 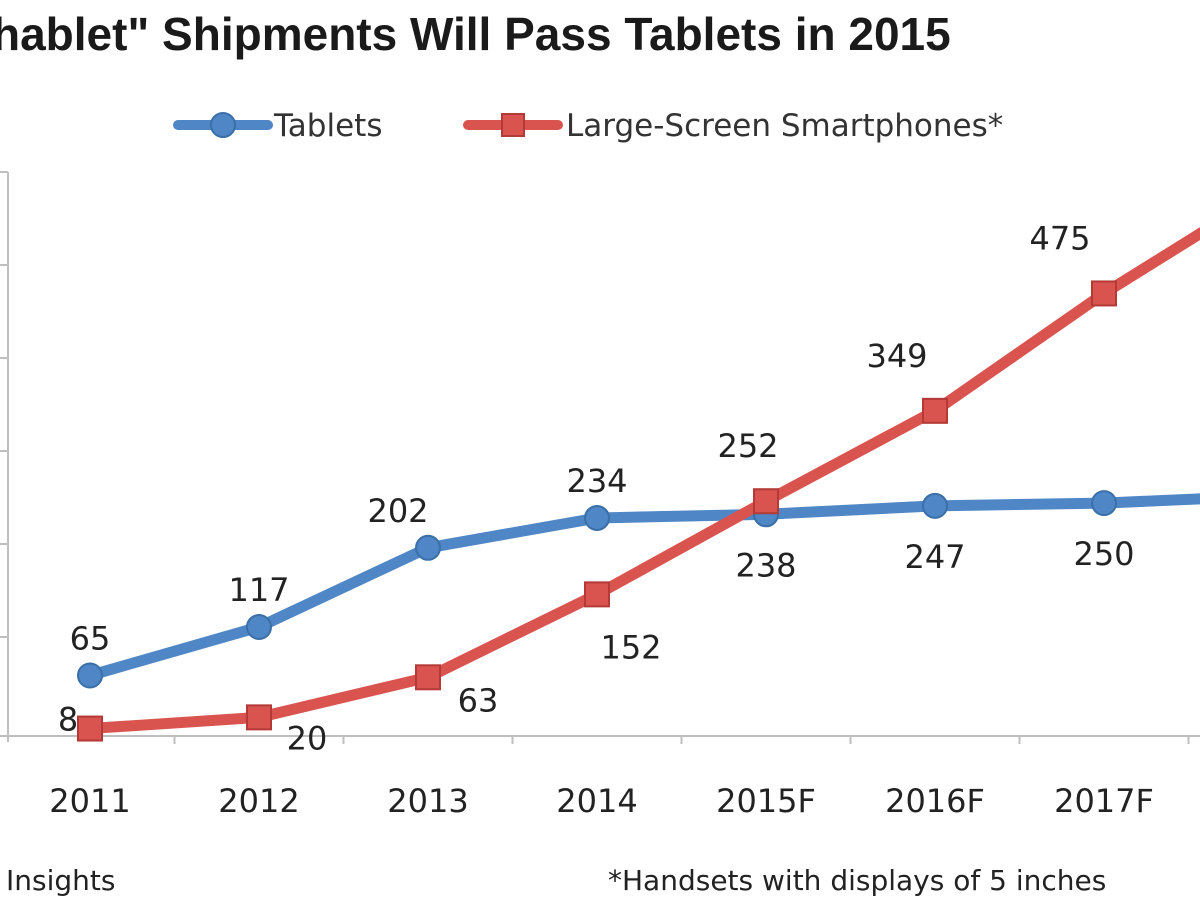 What do you see at coordinates (766, 801) in the screenshot?
I see `x-tick-label-2015f: 2015F` at bounding box center [766, 801].